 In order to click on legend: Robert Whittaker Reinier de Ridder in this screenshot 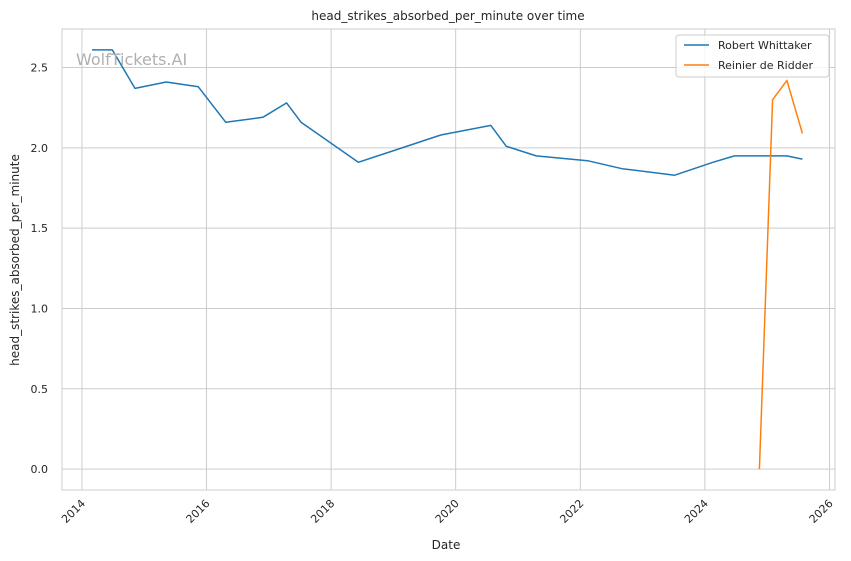, I will do `click(752, 56)`.